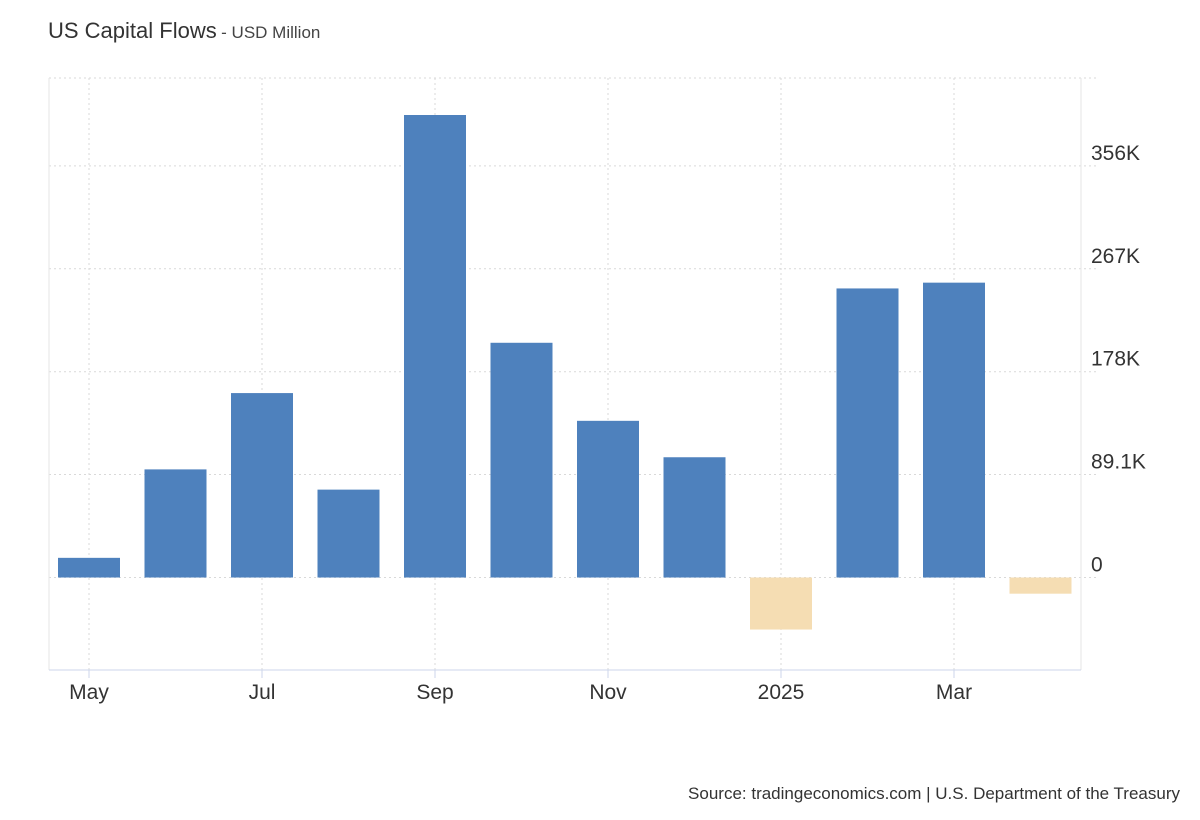 This screenshot has height=820, width=1200. What do you see at coordinates (271, 32) in the screenshot?
I see `chart-subtitle: - USD Million` at bounding box center [271, 32].